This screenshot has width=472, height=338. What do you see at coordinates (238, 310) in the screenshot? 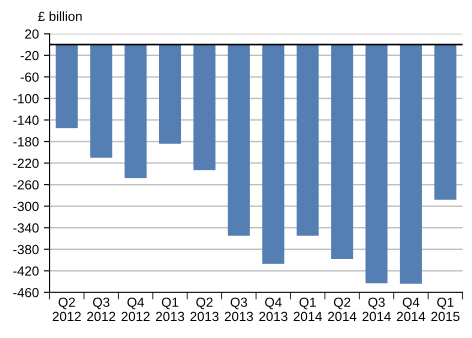
I see `x-tick-label: Q3 2013` at bounding box center [238, 310].